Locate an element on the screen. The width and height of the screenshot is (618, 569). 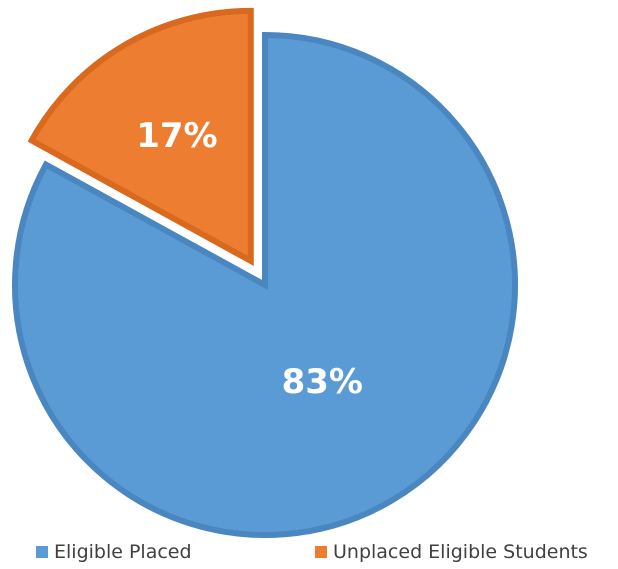
data-label-eligible-placed: 83% is located at coordinates (322, 382).